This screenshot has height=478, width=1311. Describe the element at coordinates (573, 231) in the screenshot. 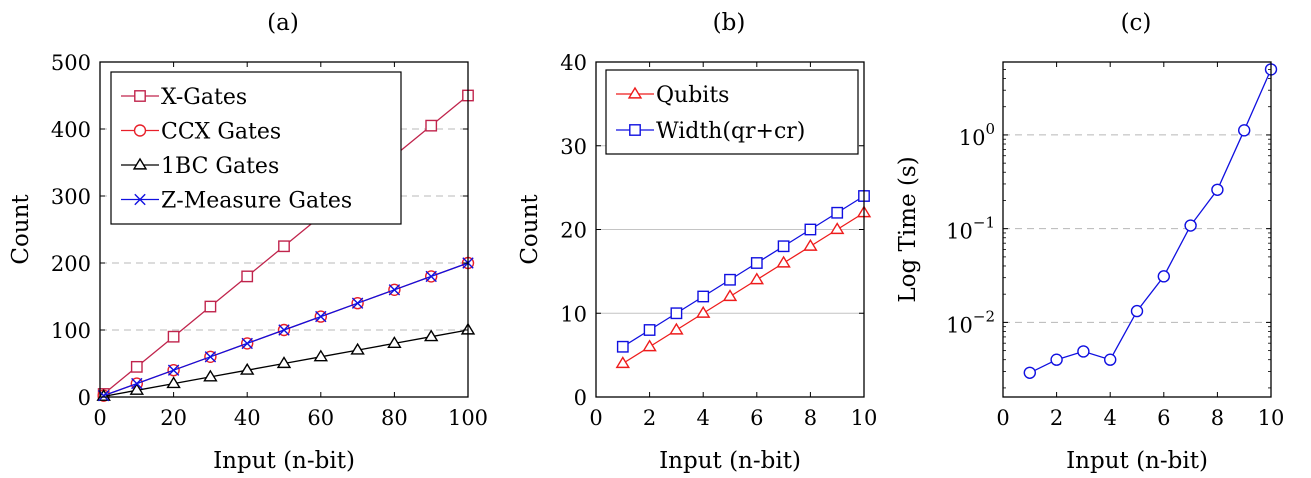

I see `y-tick-label: 20` at that location.